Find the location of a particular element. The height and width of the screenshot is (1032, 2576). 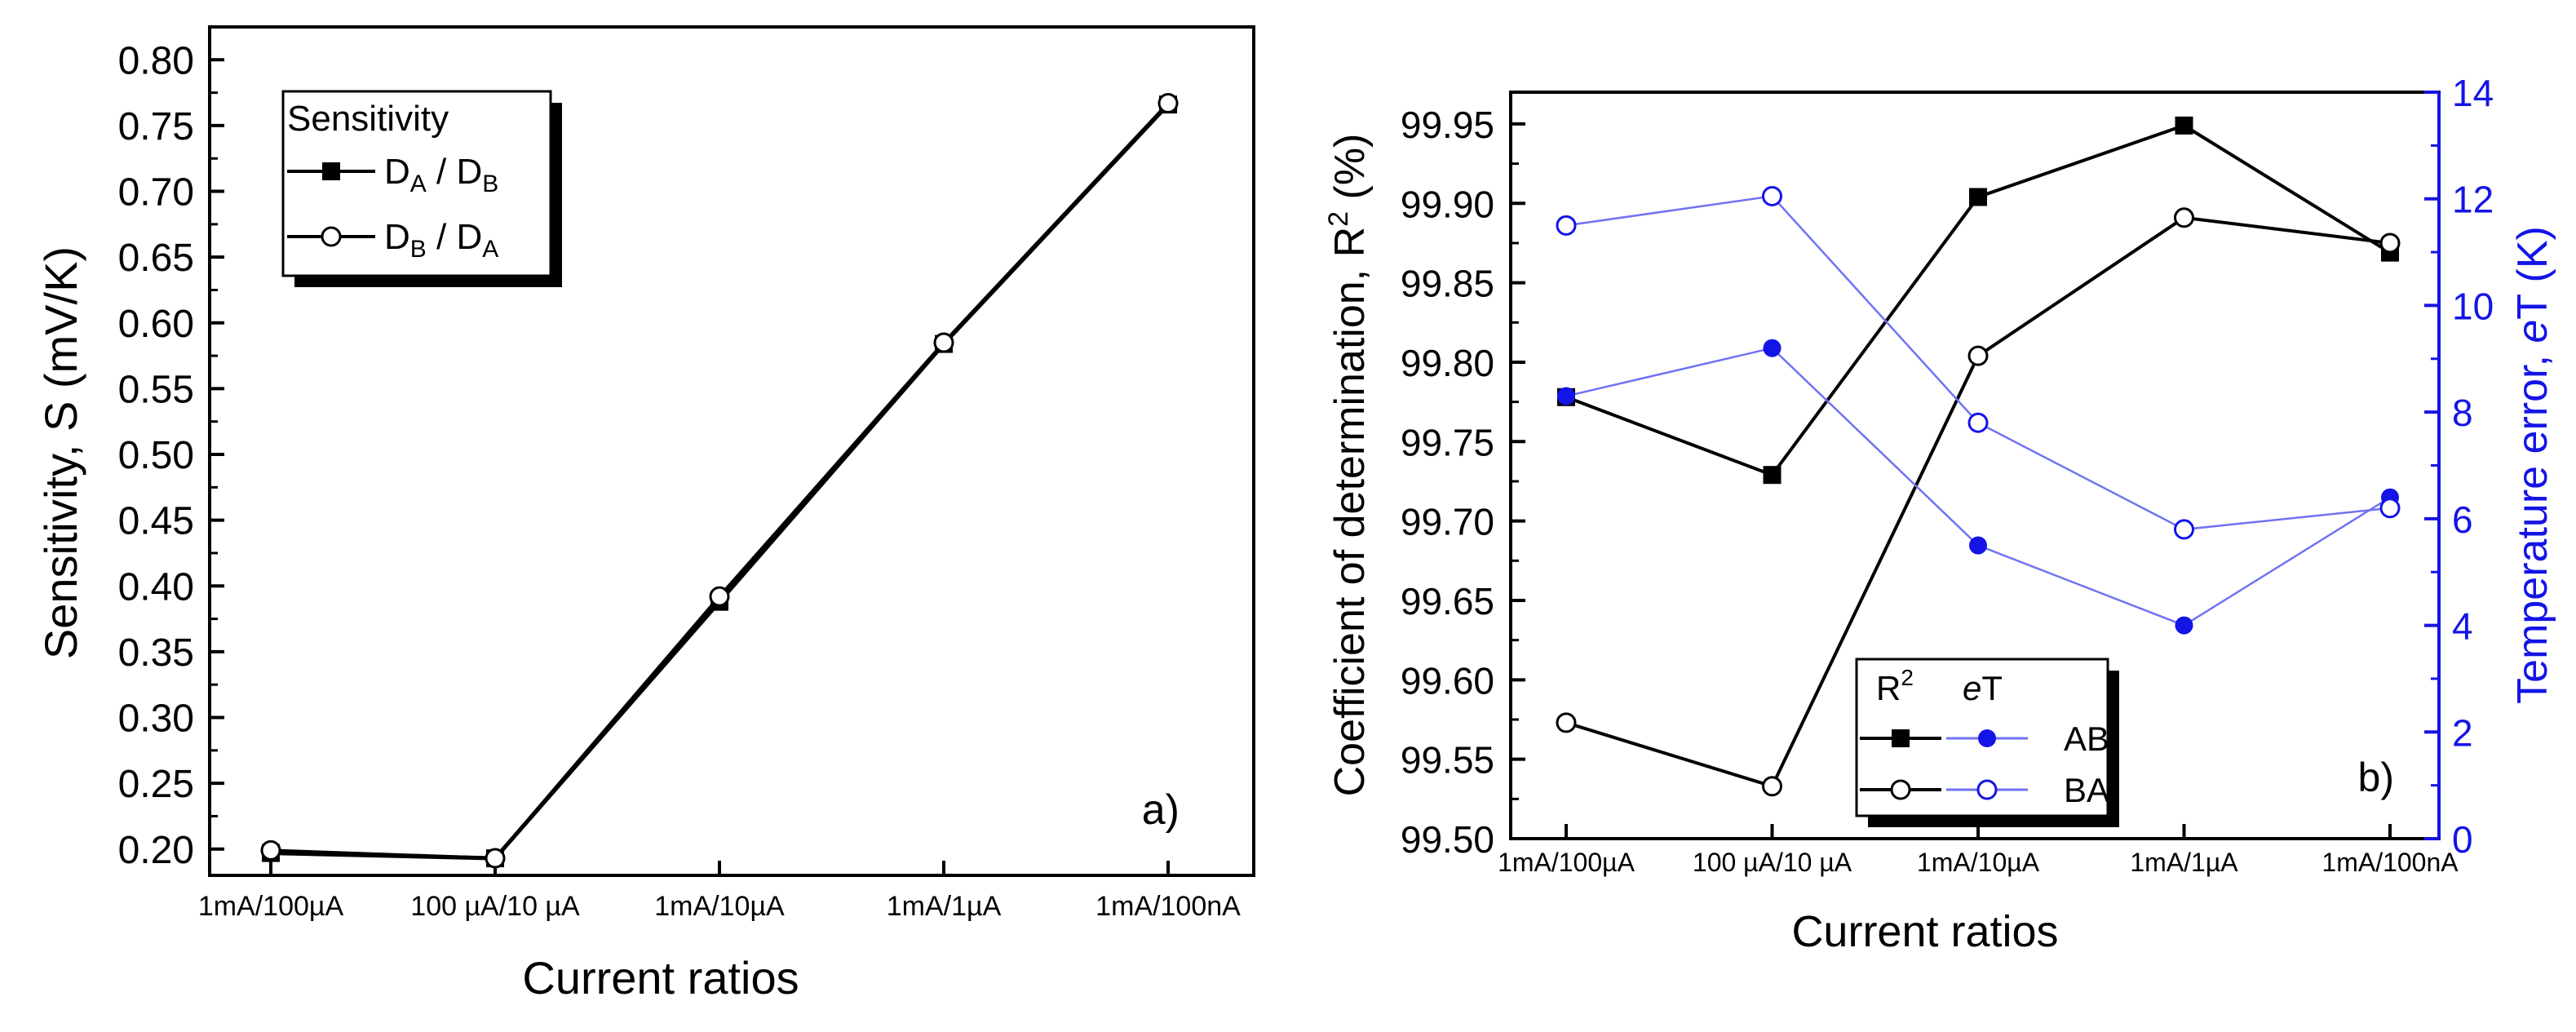

panel-a-x-tick-label: 1mA/100nA is located at coordinates (1168, 906).